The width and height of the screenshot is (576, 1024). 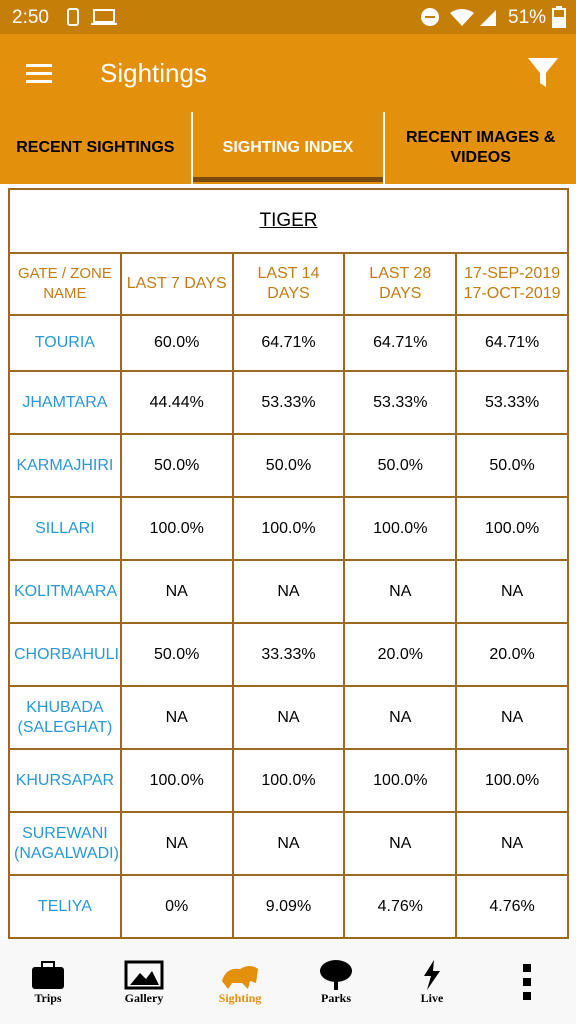 What do you see at coordinates (288, 73) in the screenshot?
I see `app-bar: Sightings` at bounding box center [288, 73].